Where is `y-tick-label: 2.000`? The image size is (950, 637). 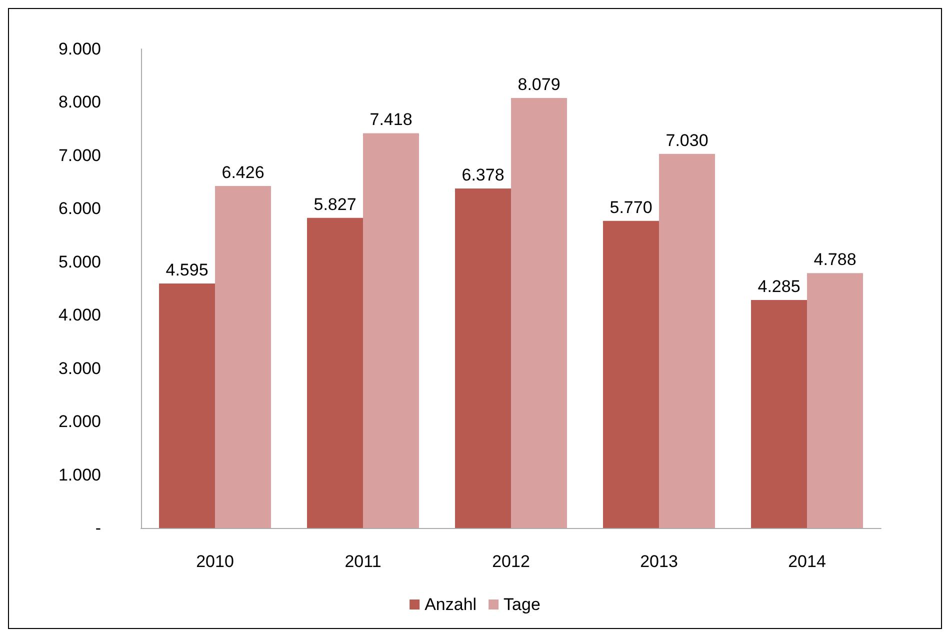
y-tick-label: 2.000 is located at coordinates (79, 422).